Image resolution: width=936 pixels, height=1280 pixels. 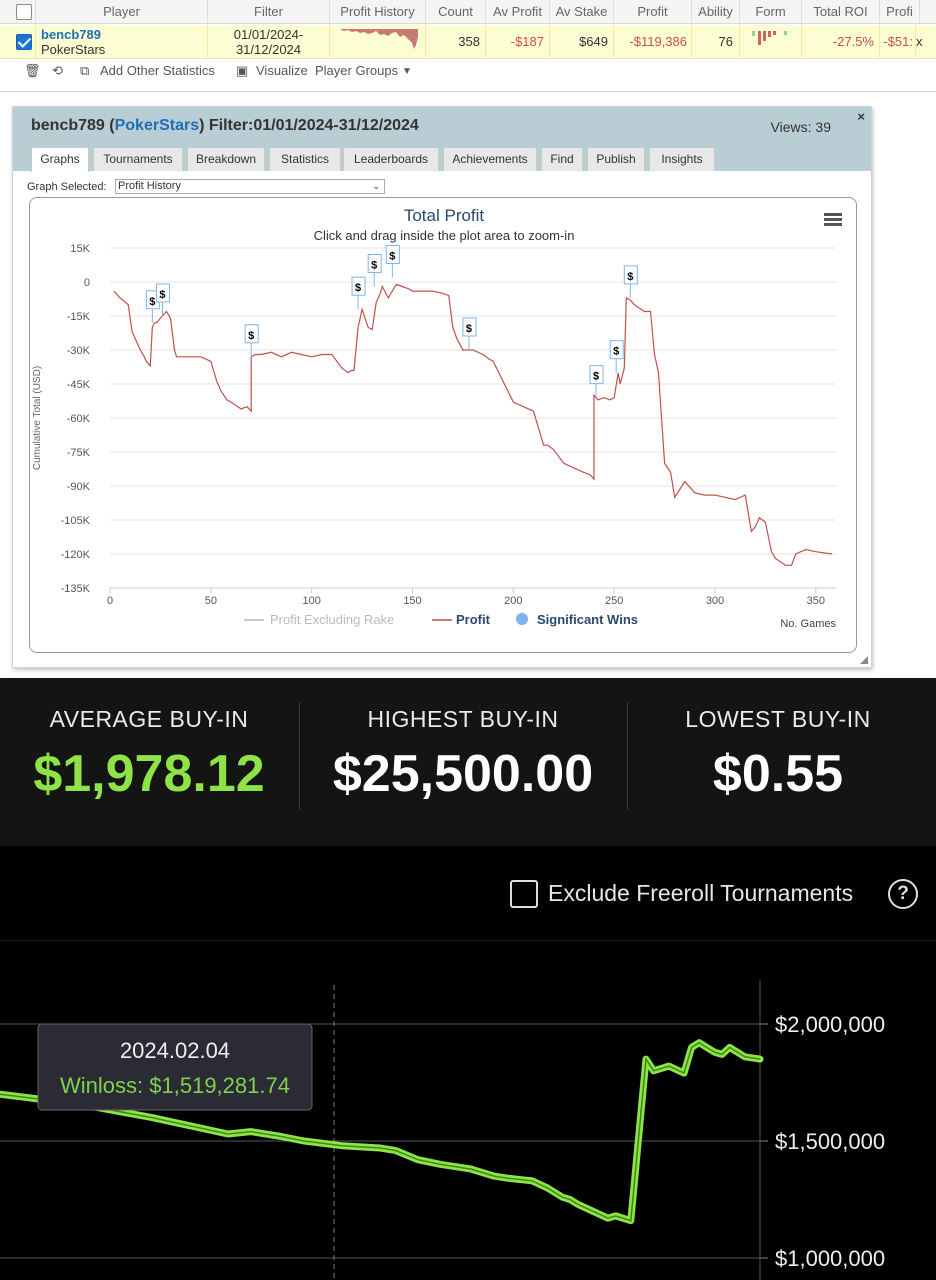 What do you see at coordinates (919, 41) in the screenshot?
I see `remove-row-button: x` at bounding box center [919, 41].